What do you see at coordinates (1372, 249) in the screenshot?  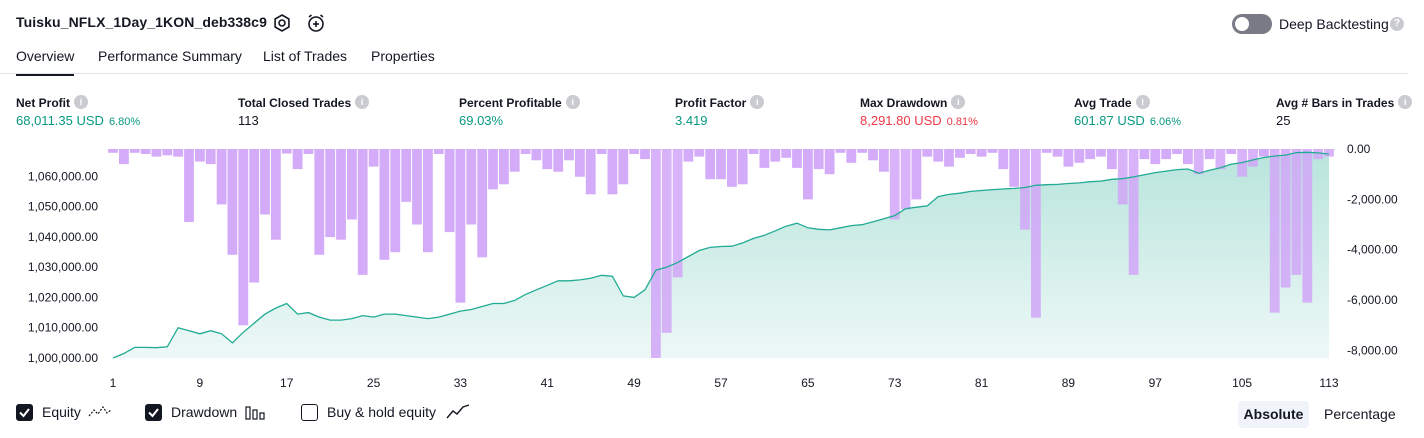 I see `right-axis: 0.00 -2,000.00 -4,000.00 -6,000.00 -8,000.00` at bounding box center [1372, 249].